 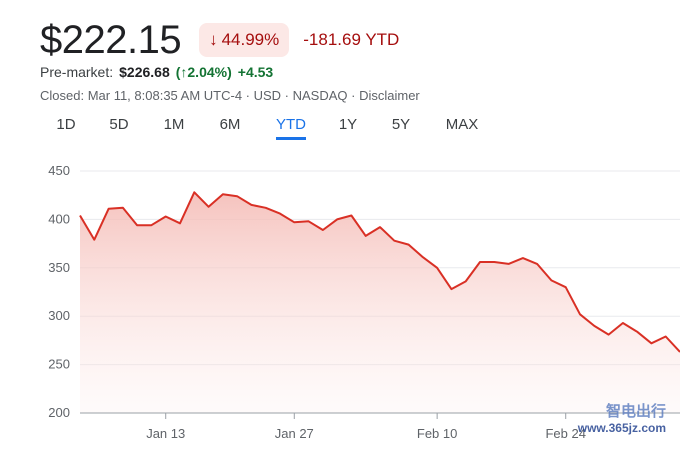 What do you see at coordinates (437, 433) in the screenshot?
I see `x-tick-label: Feb 10` at bounding box center [437, 433].